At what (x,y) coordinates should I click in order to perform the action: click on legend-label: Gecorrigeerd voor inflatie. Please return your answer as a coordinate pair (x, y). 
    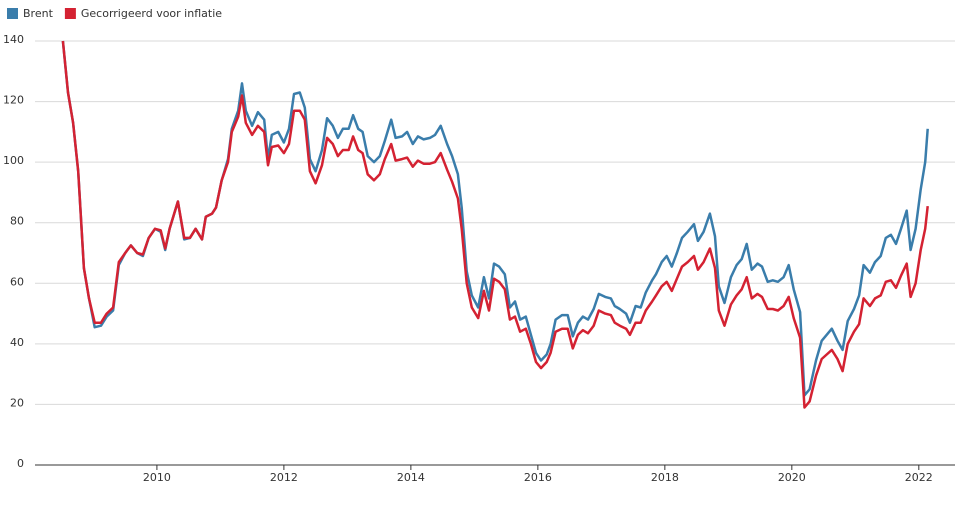
    Looking at the image, I should click on (151, 13).